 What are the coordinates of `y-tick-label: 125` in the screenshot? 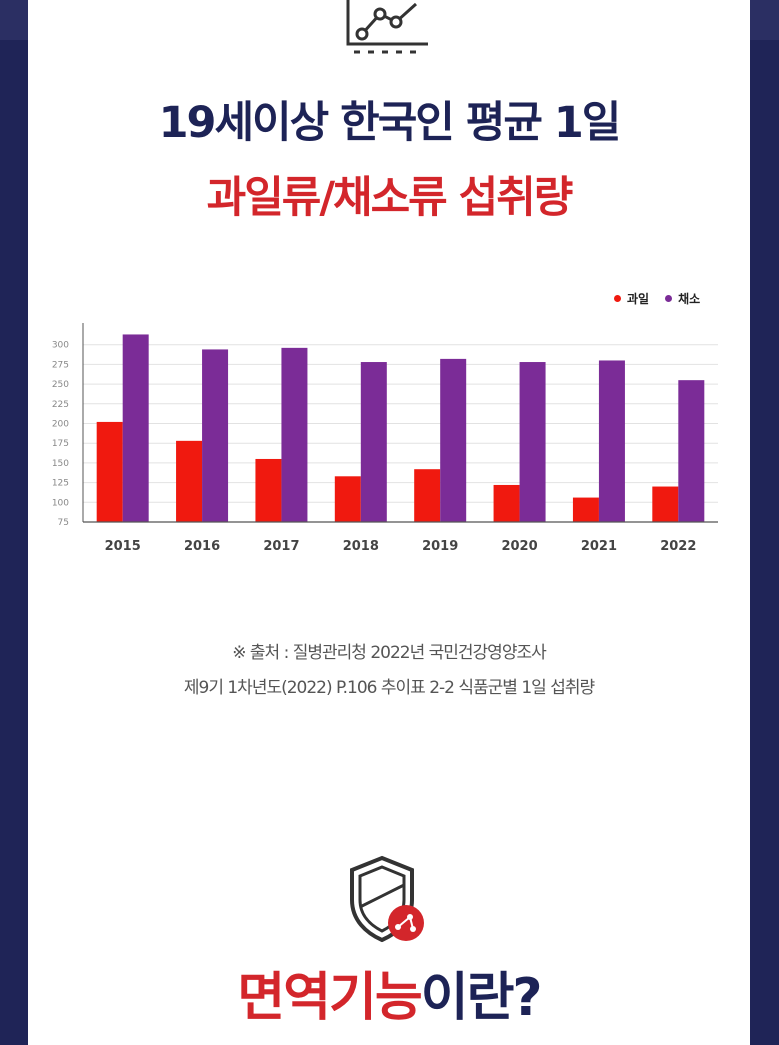 It's located at (60, 484).